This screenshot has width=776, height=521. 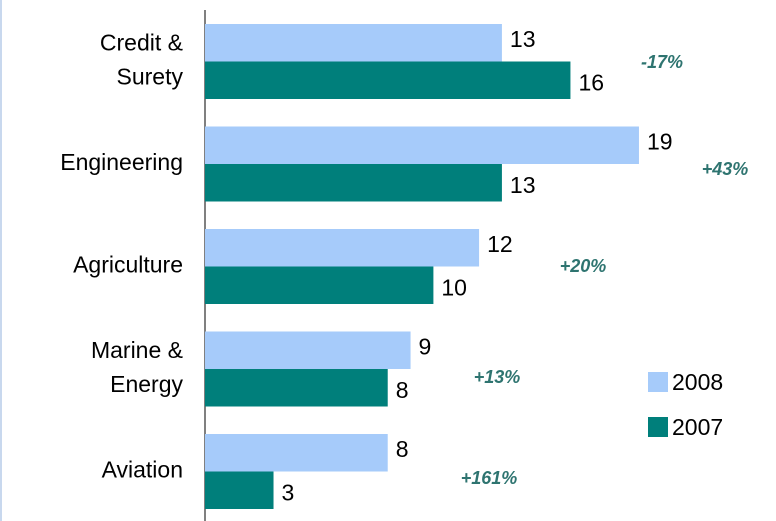 What do you see at coordinates (128, 265) in the screenshot?
I see `category-label: Agriculture` at bounding box center [128, 265].